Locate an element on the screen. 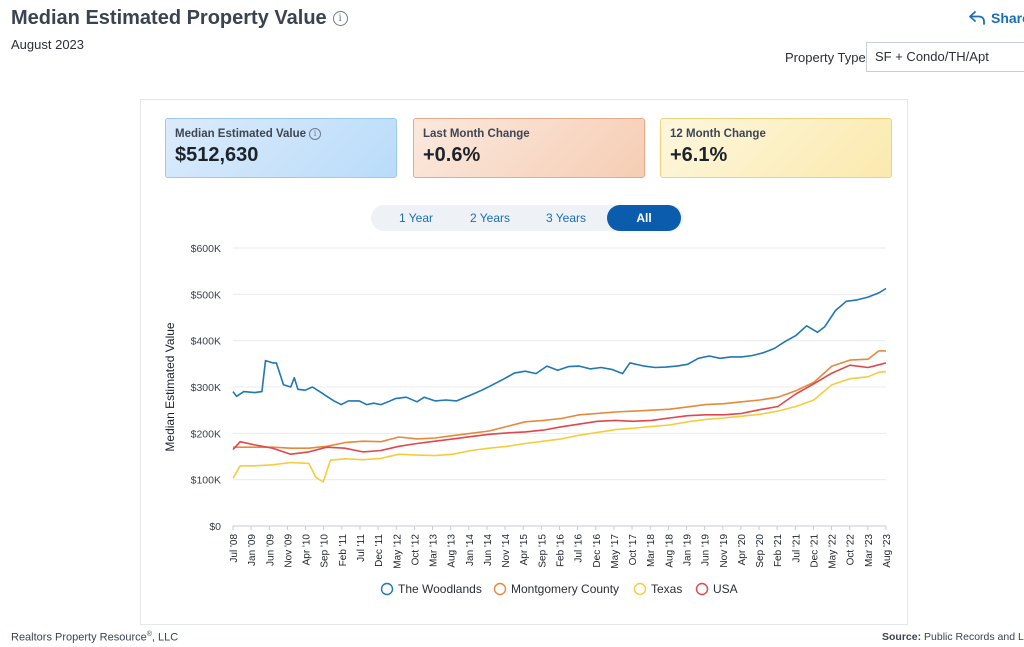 This screenshot has width=1024, height=647. x-tick-label: Feb '16 is located at coordinates (561, 550).